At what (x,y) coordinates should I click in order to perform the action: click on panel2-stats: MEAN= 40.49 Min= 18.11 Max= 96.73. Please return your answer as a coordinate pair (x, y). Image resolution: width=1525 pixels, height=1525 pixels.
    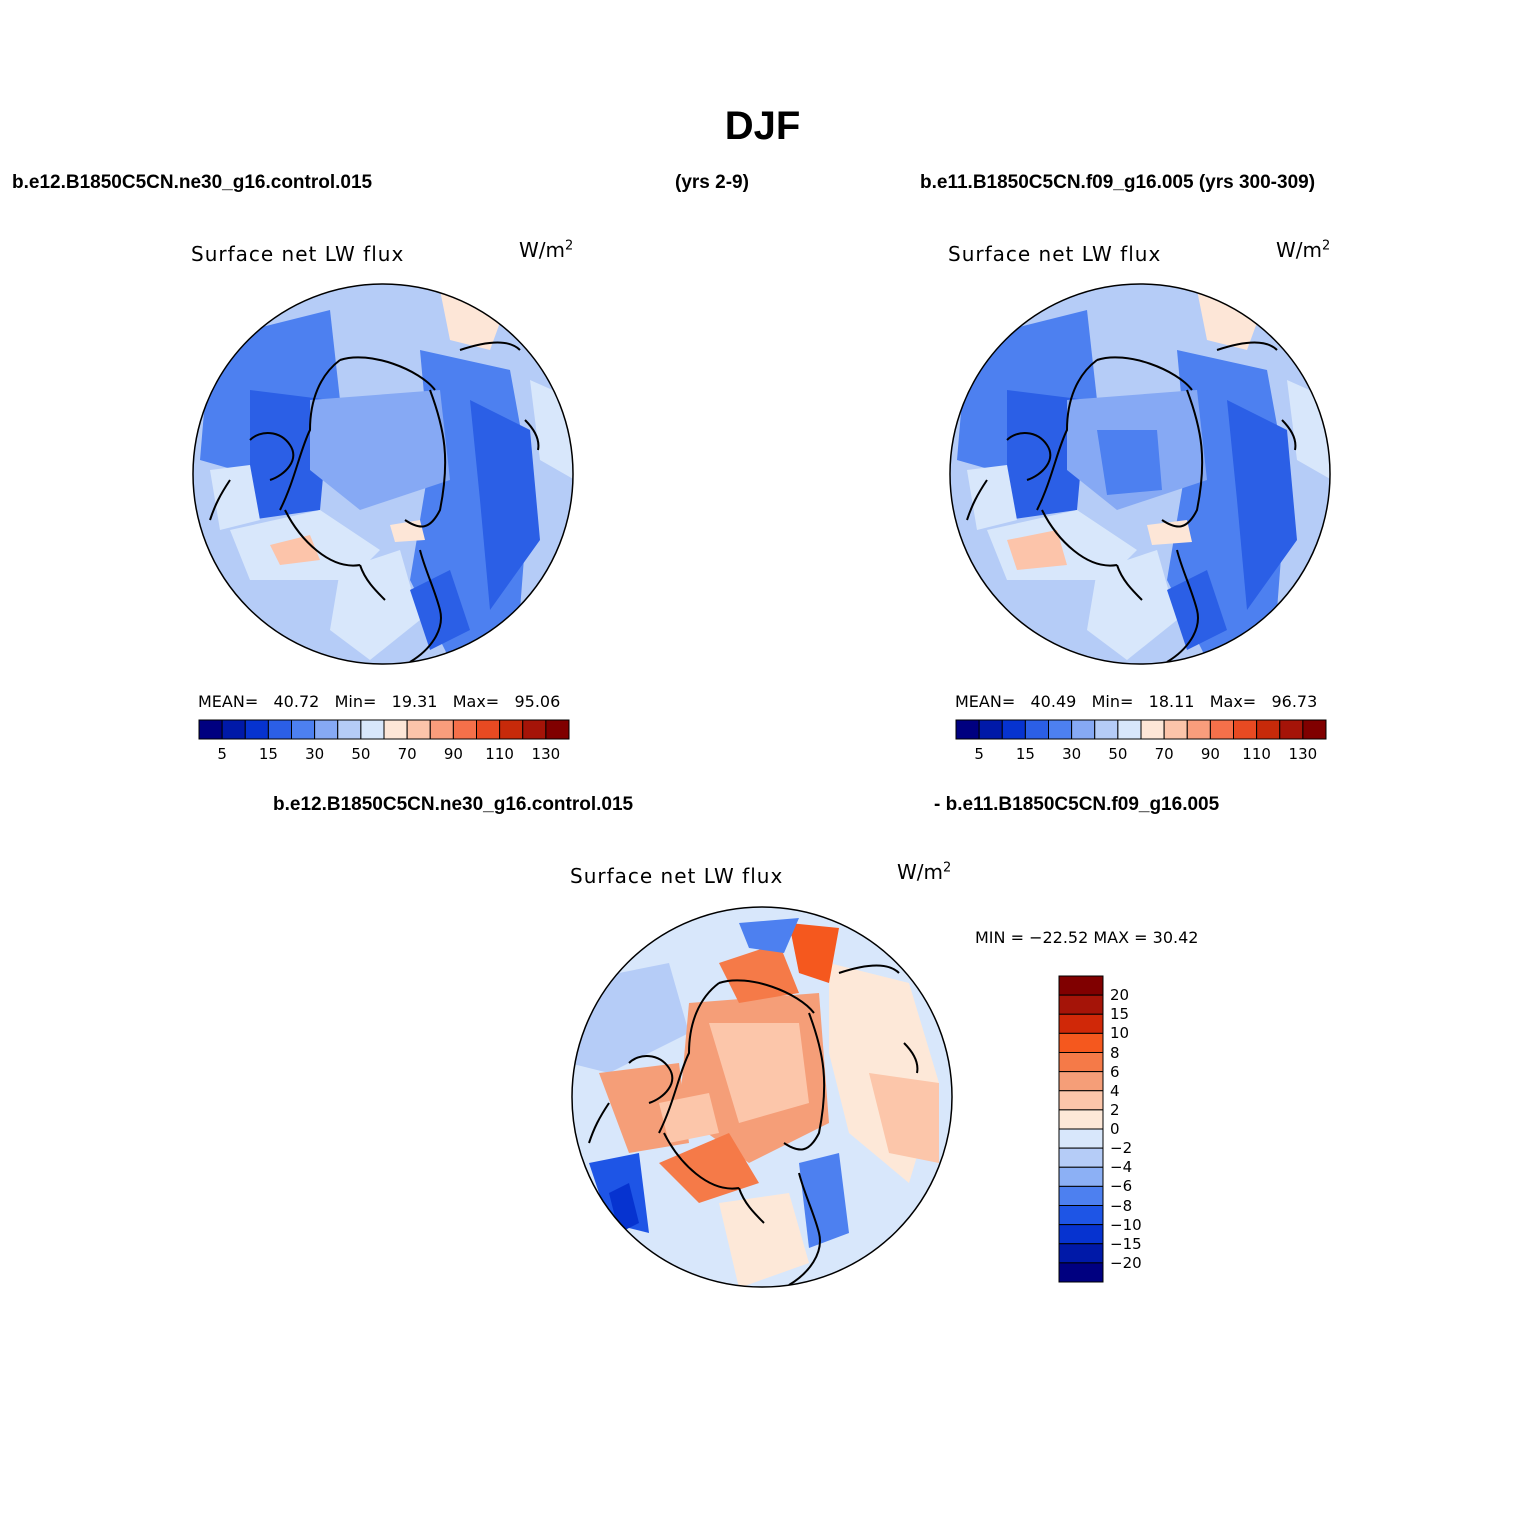
    Looking at the image, I should click on (1136, 701).